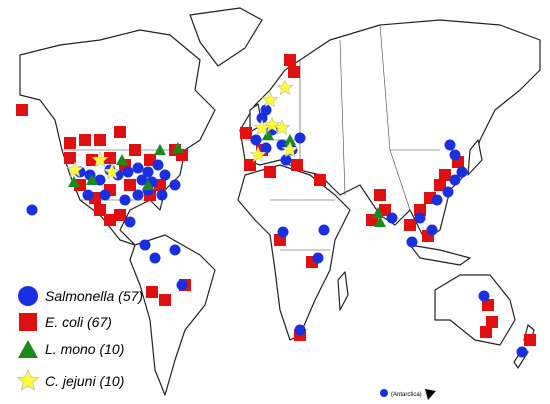  I want to click on madagascar, so click(343, 291).